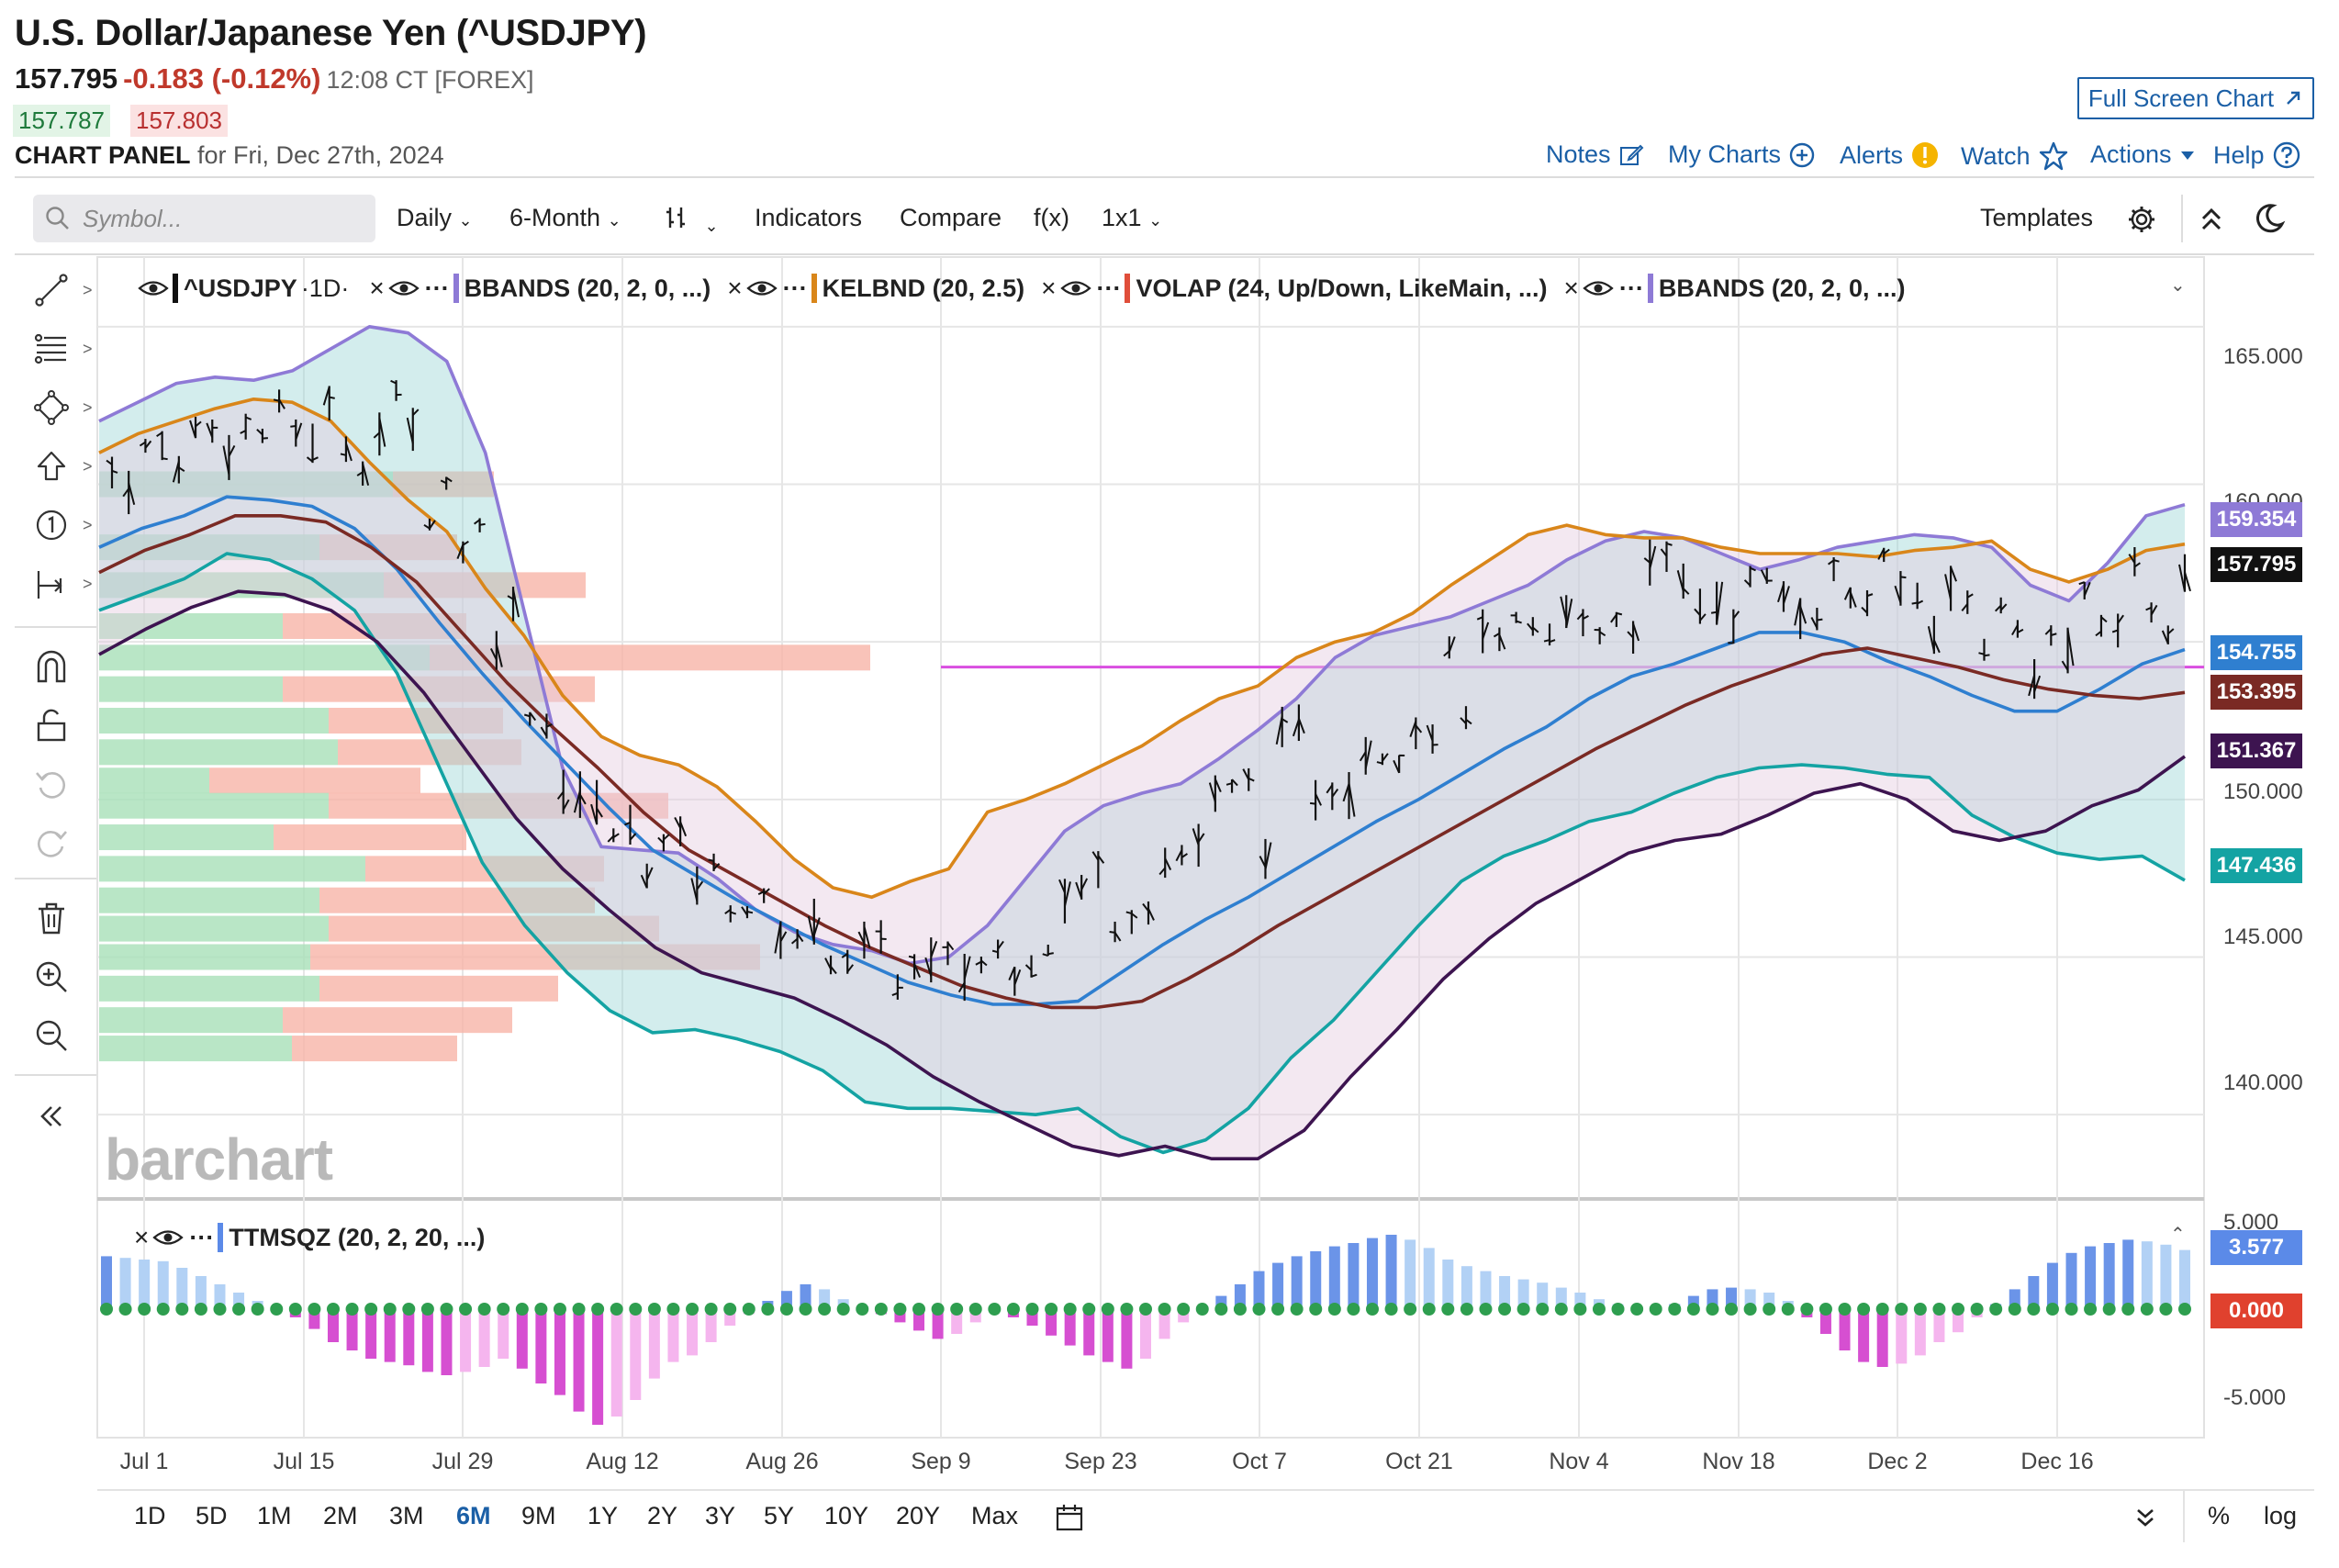 The width and height of the screenshot is (2339, 1568). Describe the element at coordinates (55, 977) in the screenshot. I see `zoom-in-button` at that location.